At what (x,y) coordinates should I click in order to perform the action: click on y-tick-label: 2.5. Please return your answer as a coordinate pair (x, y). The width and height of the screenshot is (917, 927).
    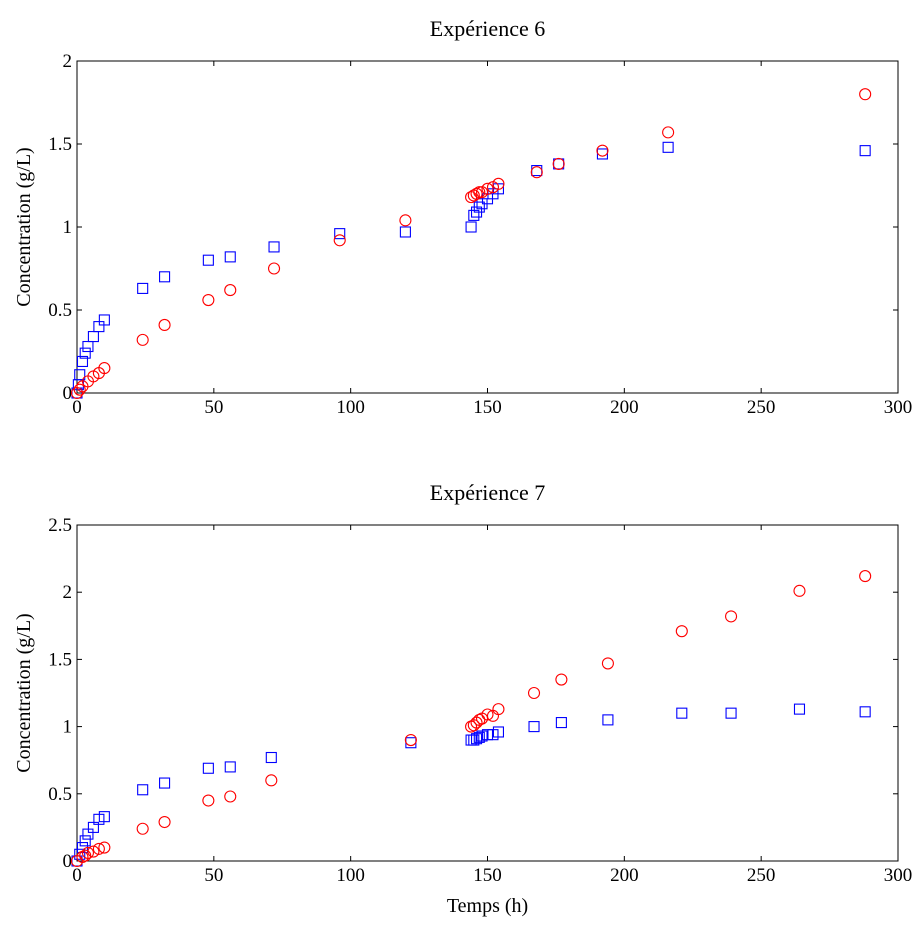
    Looking at the image, I should click on (60, 525).